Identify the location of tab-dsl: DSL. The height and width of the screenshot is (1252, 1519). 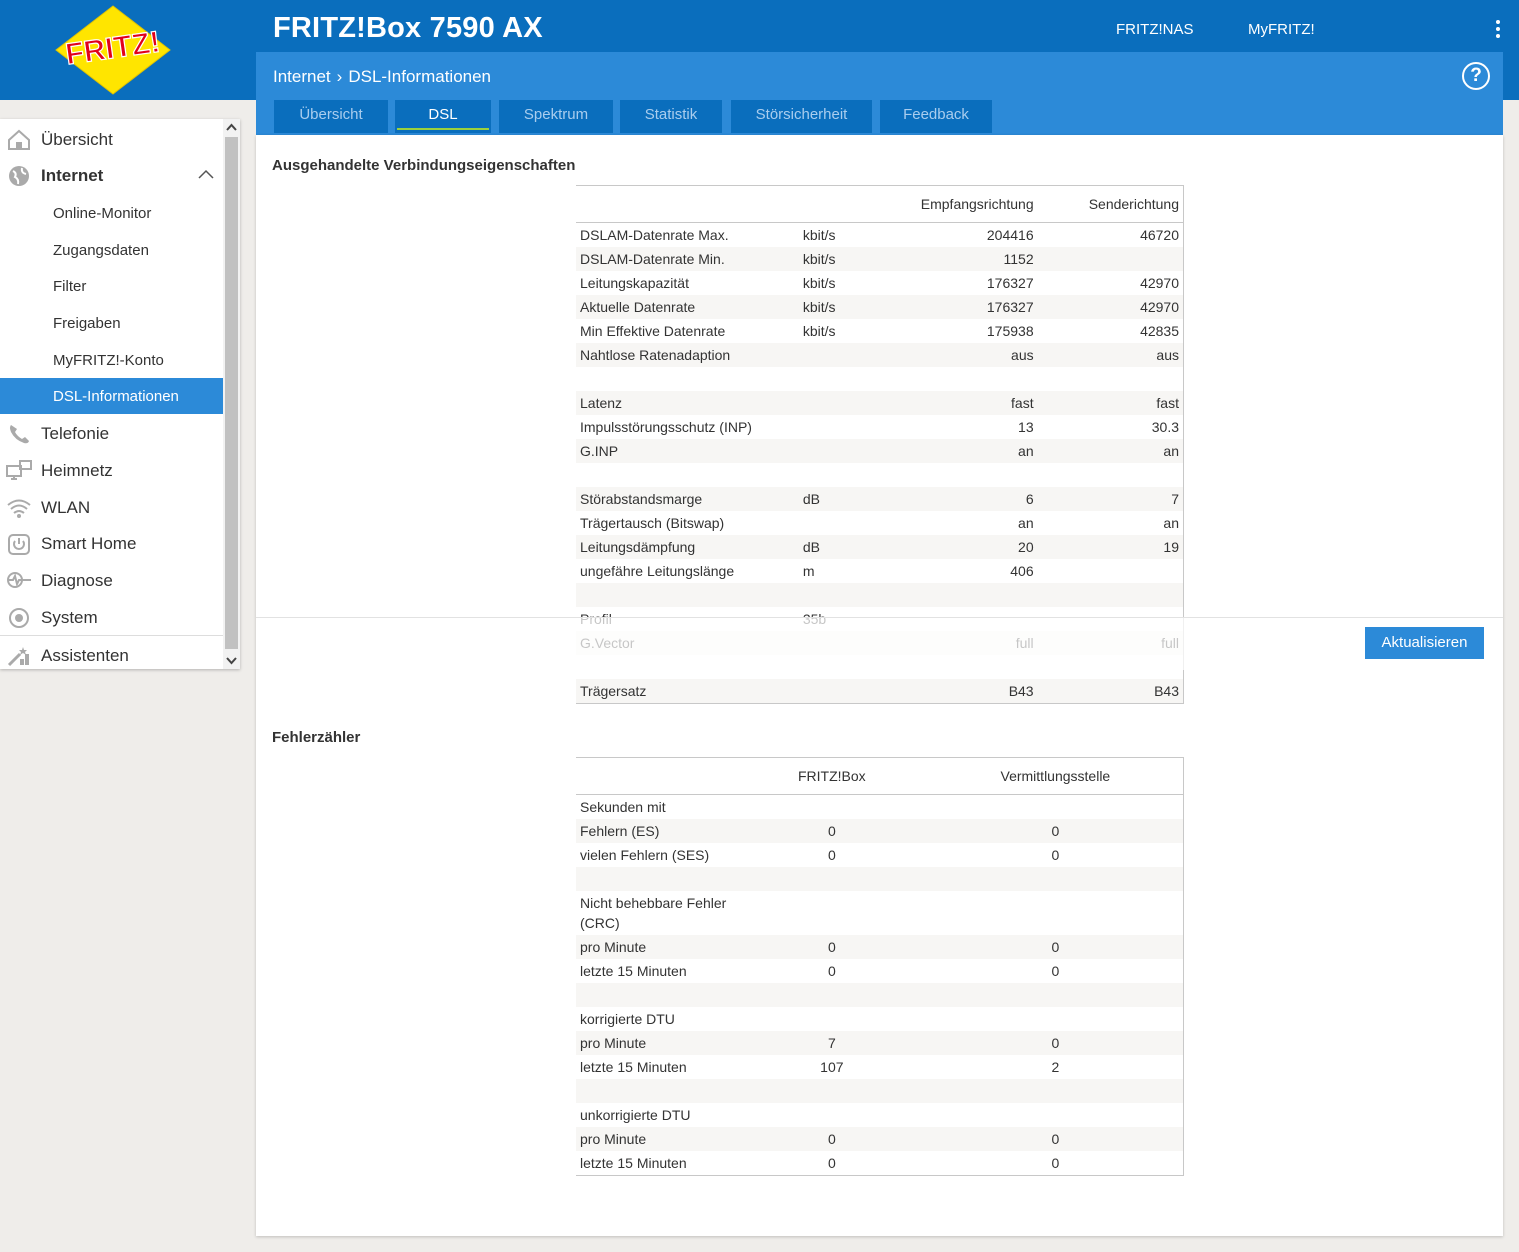
(443, 116).